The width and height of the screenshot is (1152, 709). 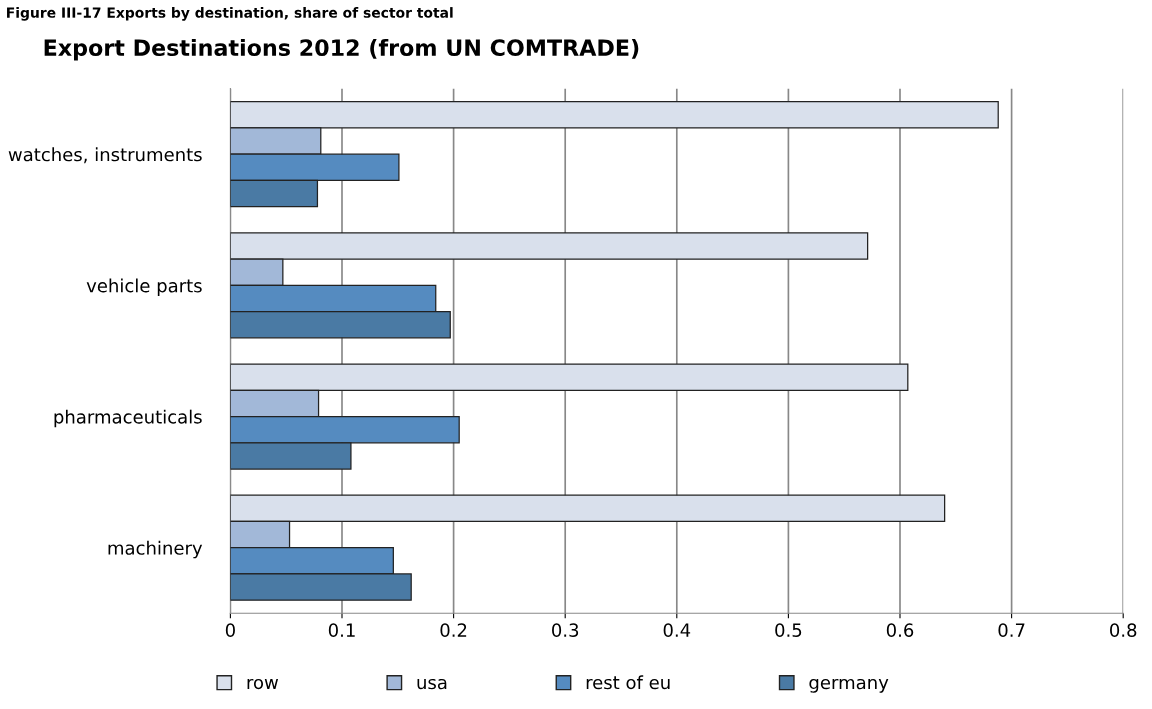 I want to click on chart-title: Export Destinations 2012 (from UN COMTRADE), so click(x=341, y=49).